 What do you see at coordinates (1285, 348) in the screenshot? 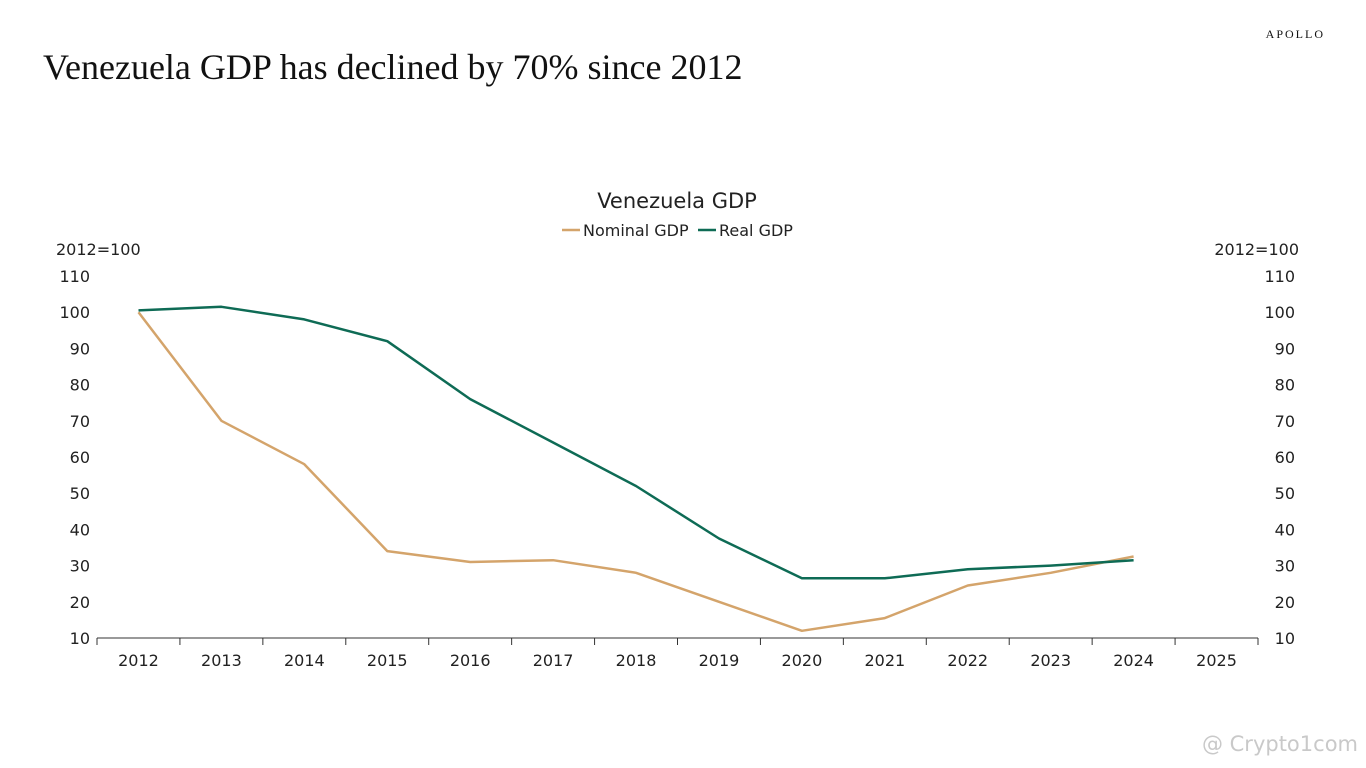
I see `y-tick-label-right: 90` at bounding box center [1285, 348].